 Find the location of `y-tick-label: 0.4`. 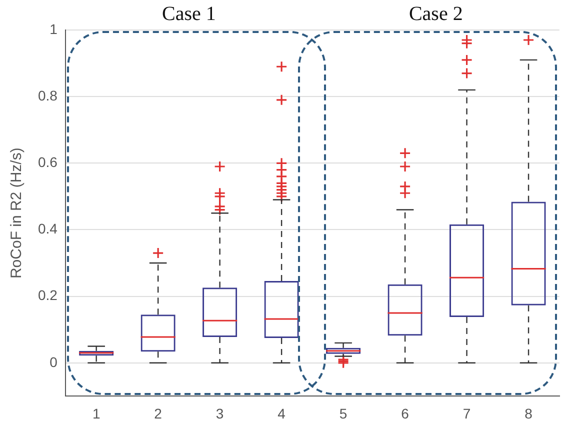

y-tick-label: 0.4 is located at coordinates (48, 228).